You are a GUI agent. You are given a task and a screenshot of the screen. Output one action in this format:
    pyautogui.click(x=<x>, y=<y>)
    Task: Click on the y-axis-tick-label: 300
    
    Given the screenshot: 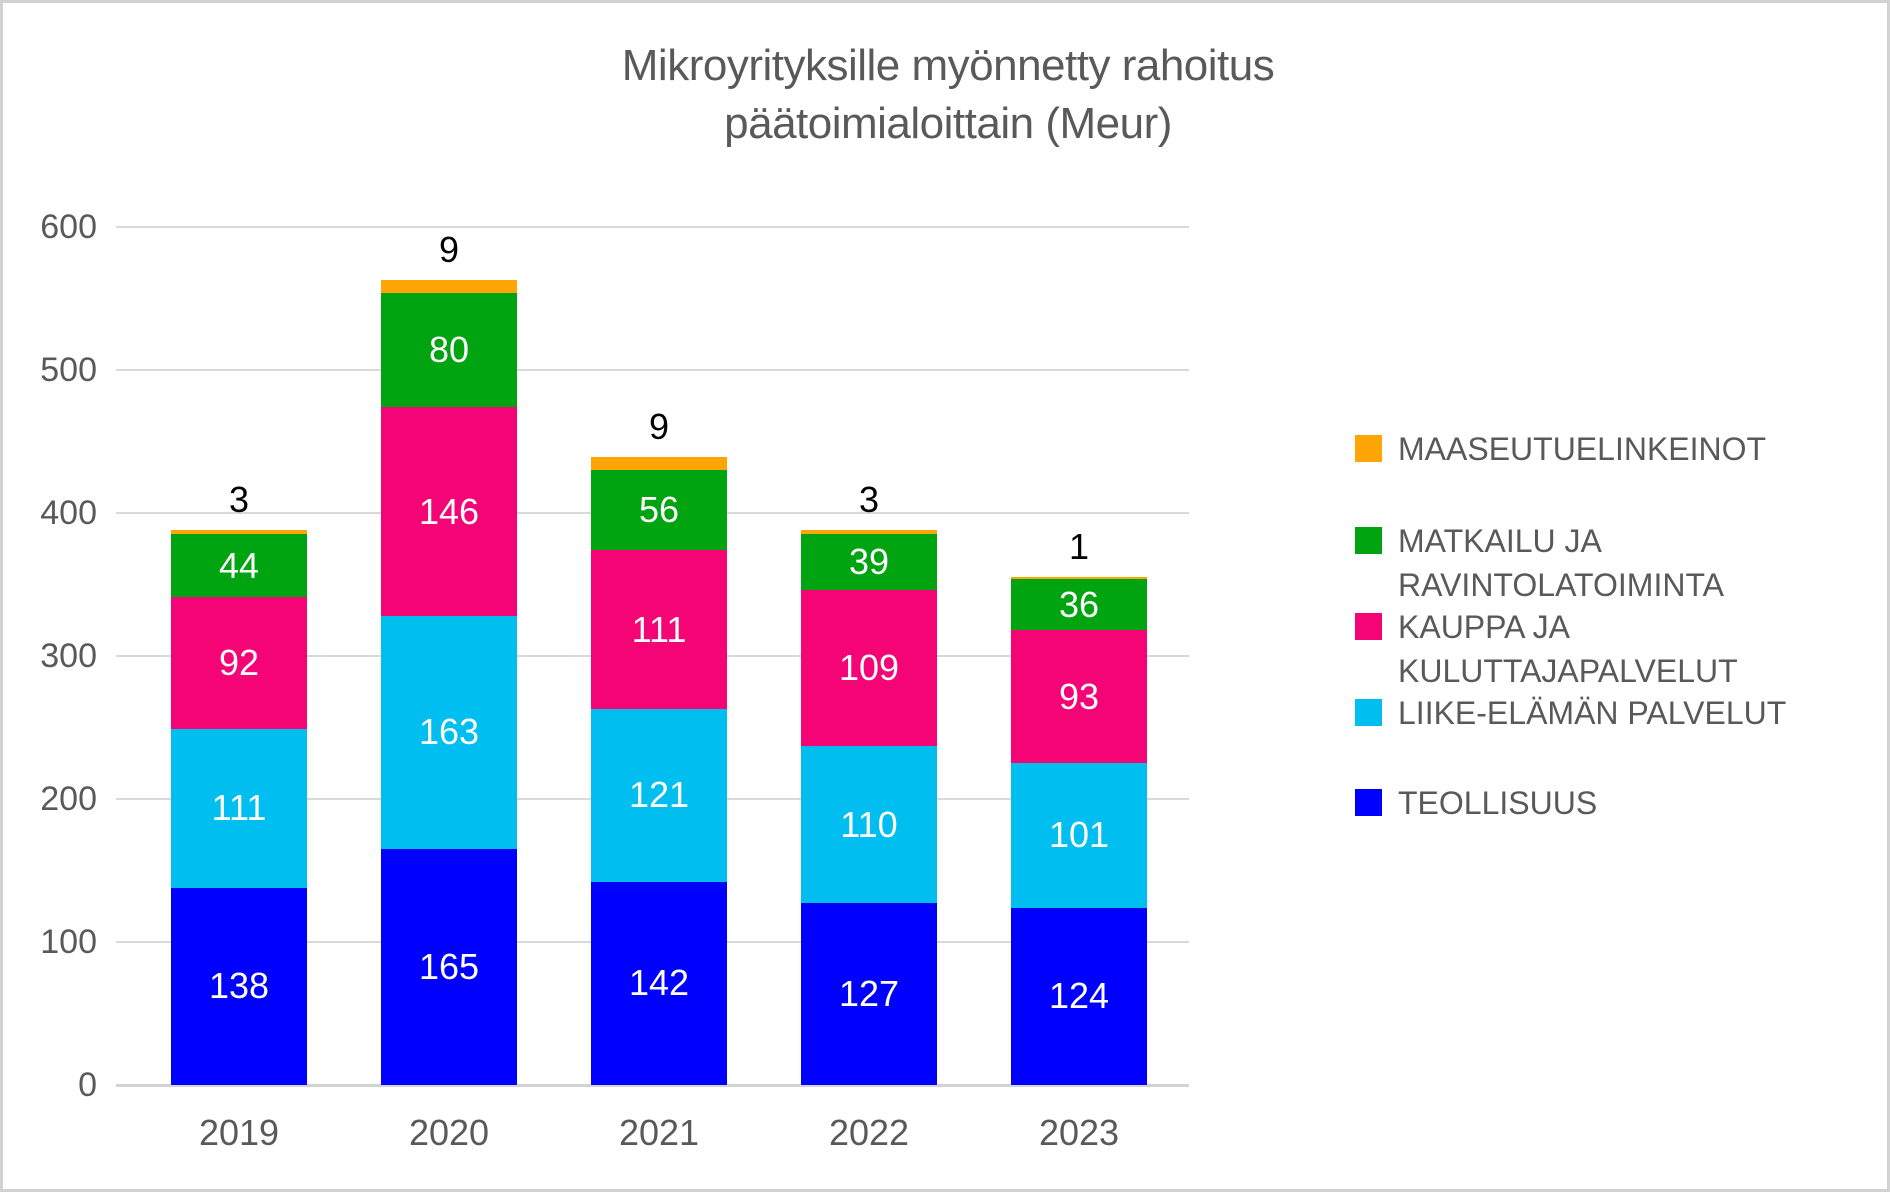 What is the action you would take?
    pyautogui.click(x=68, y=656)
    